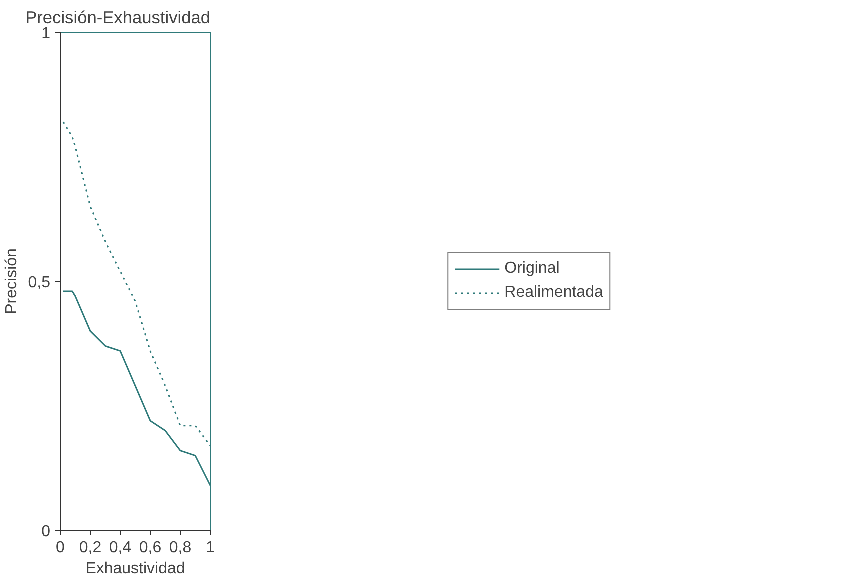  What do you see at coordinates (11, 281) in the screenshot?
I see `y-axis-title: Precisión` at bounding box center [11, 281].